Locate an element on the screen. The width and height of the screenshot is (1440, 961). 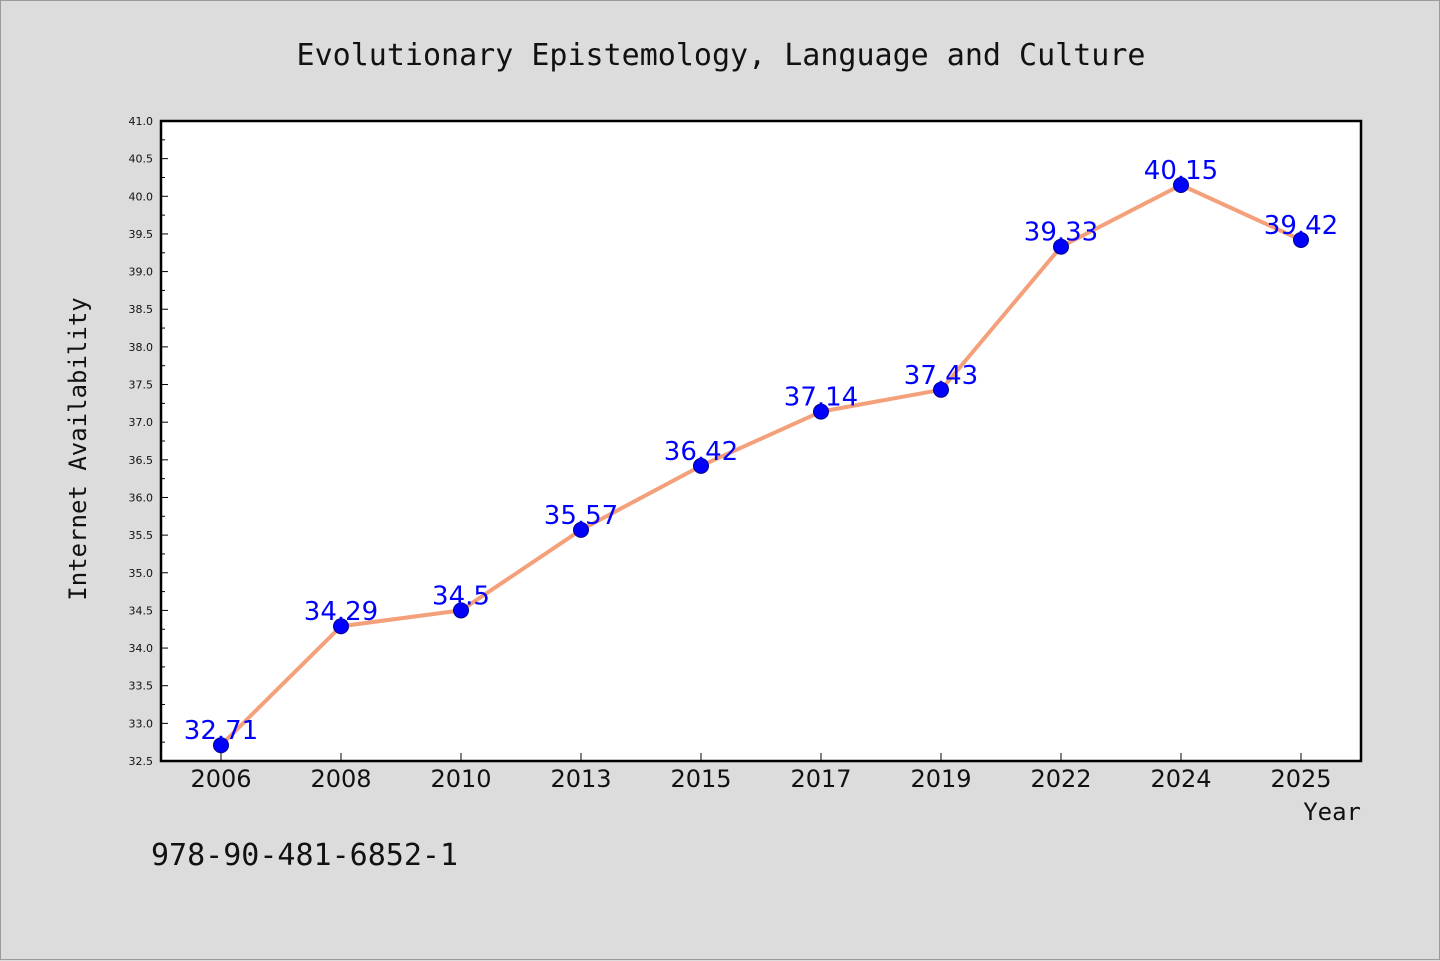
y-tick-label: 36.0 is located at coordinates (141, 497).